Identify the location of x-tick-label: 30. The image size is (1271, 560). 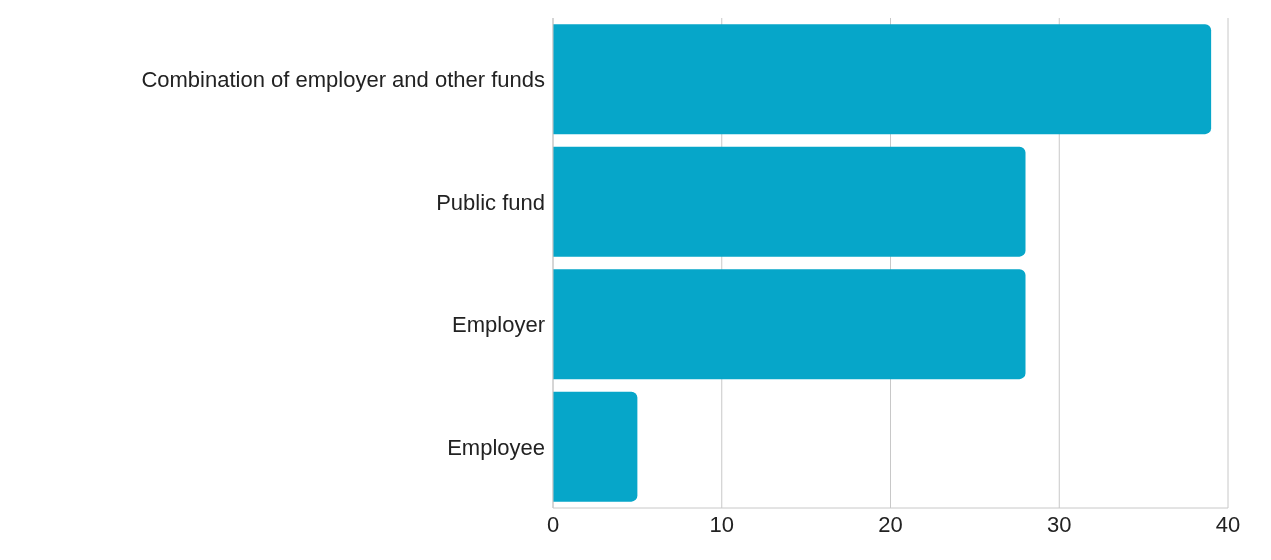
(1059, 524).